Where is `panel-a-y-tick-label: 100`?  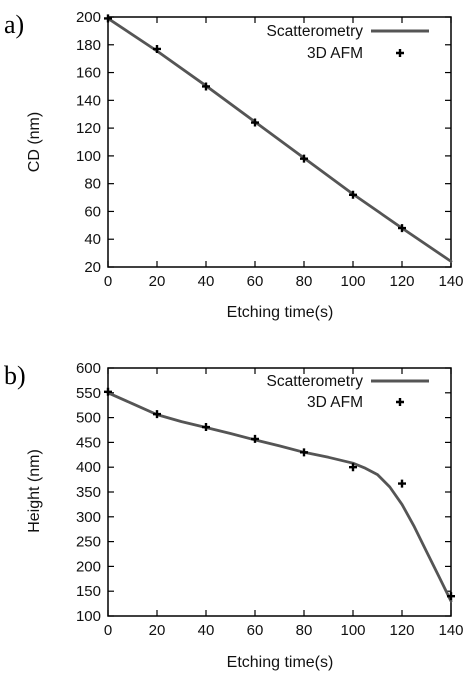
panel-a-y-tick-label: 100 is located at coordinates (88, 156).